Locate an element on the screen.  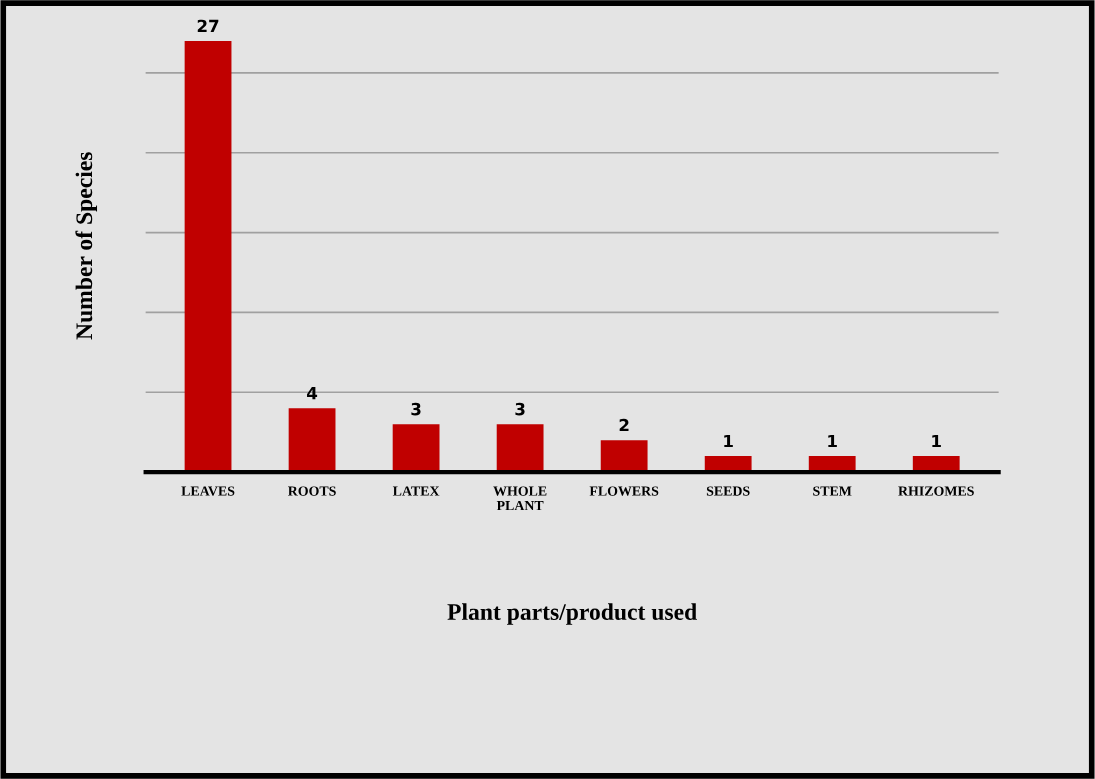
data-label: 2 is located at coordinates (624, 425).